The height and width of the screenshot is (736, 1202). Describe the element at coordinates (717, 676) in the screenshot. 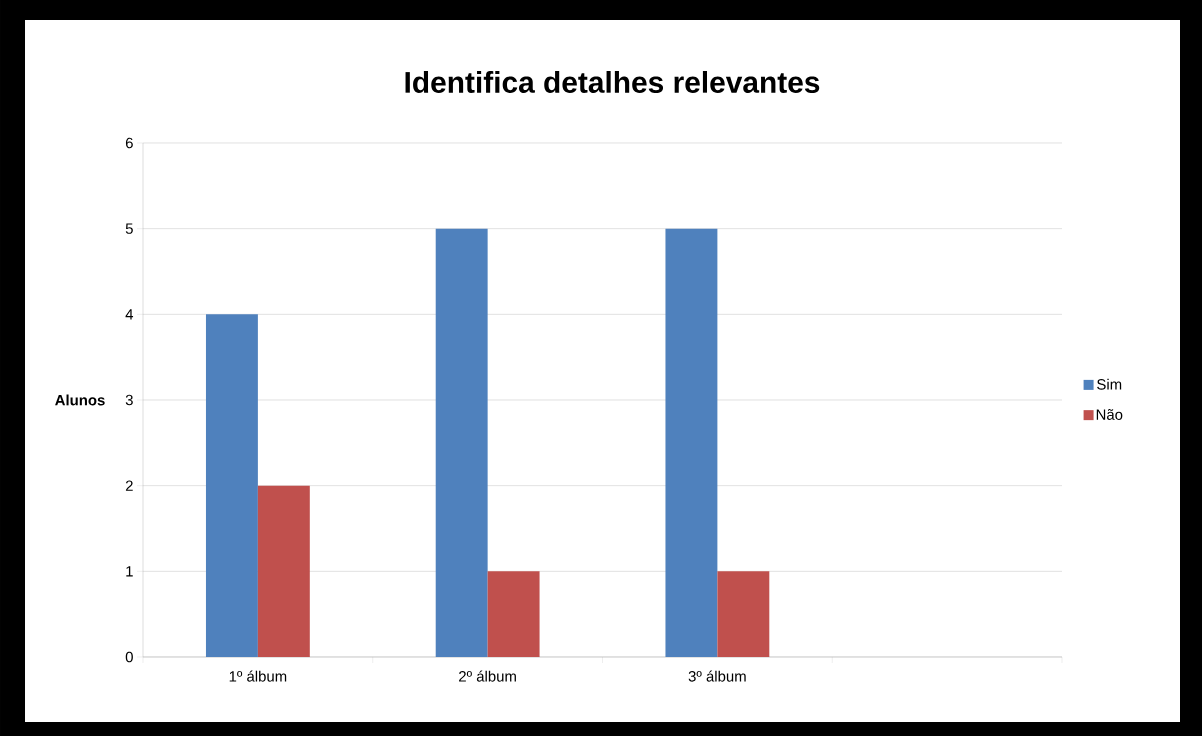

I see `x-tick-label: 3º álbum` at that location.